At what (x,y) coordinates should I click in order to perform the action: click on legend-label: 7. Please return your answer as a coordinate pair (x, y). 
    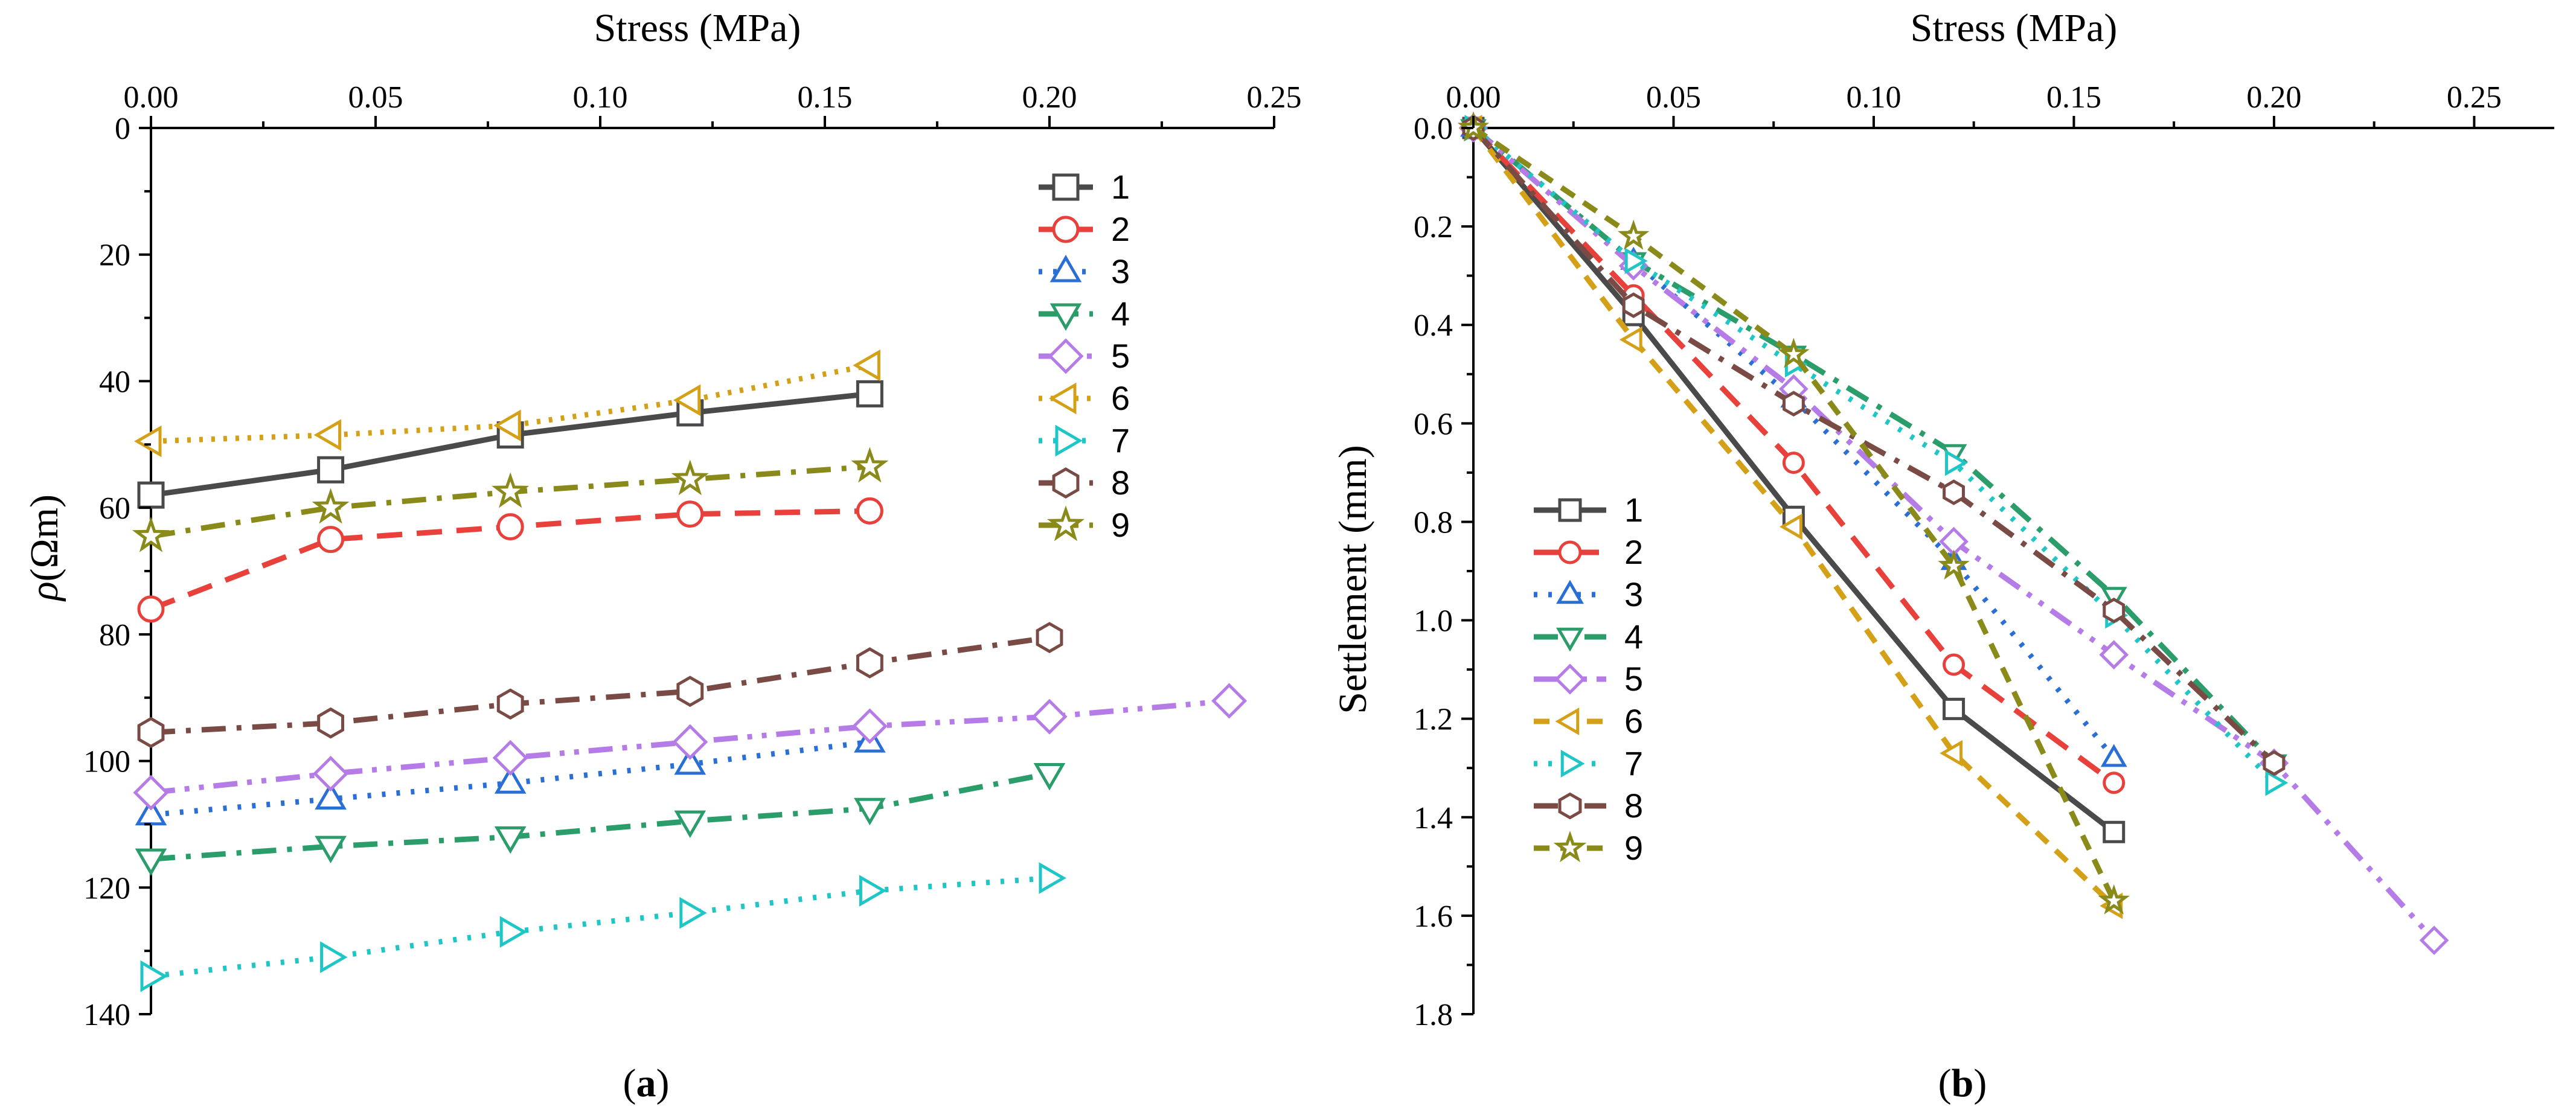
    Looking at the image, I should click on (1120, 440).